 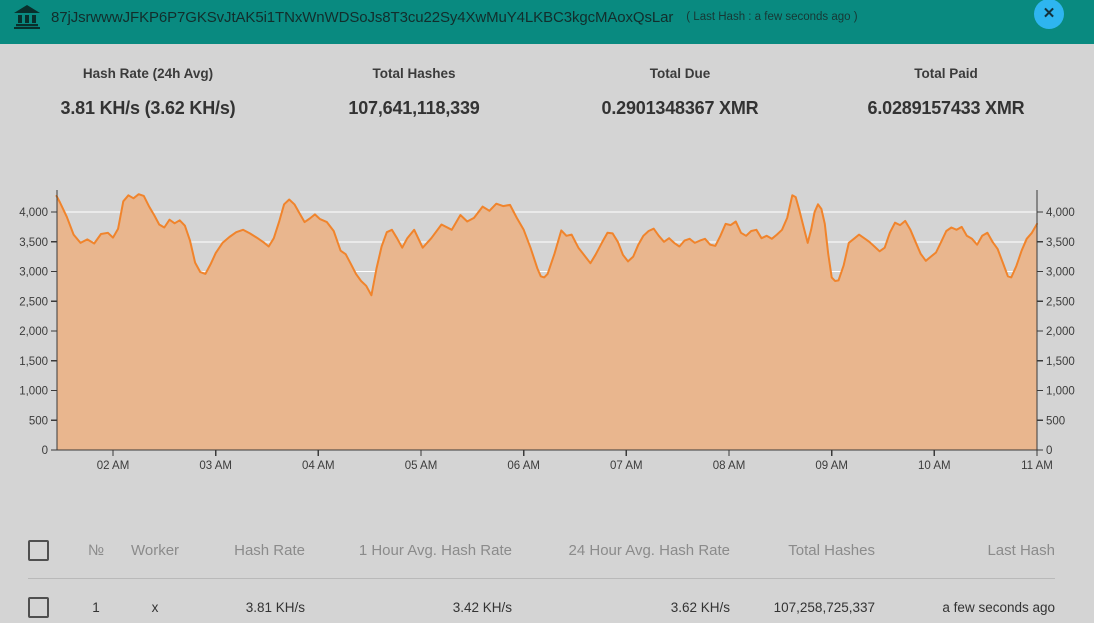 What do you see at coordinates (1060, 332) in the screenshot?
I see `y-tick-label-right: 2,000` at bounding box center [1060, 332].